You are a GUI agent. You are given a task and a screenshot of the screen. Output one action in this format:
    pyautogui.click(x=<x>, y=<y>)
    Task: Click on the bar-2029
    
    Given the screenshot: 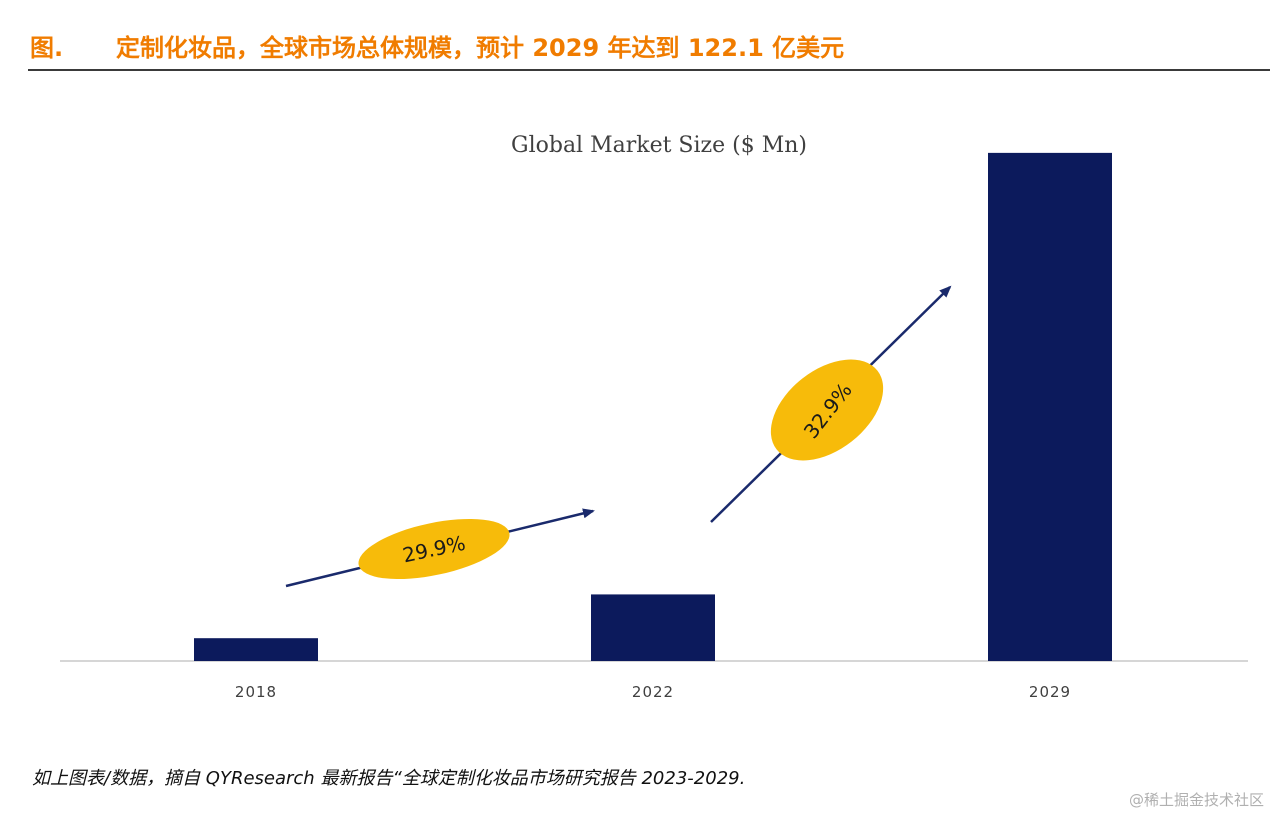 What is the action you would take?
    pyautogui.click(x=1050, y=406)
    